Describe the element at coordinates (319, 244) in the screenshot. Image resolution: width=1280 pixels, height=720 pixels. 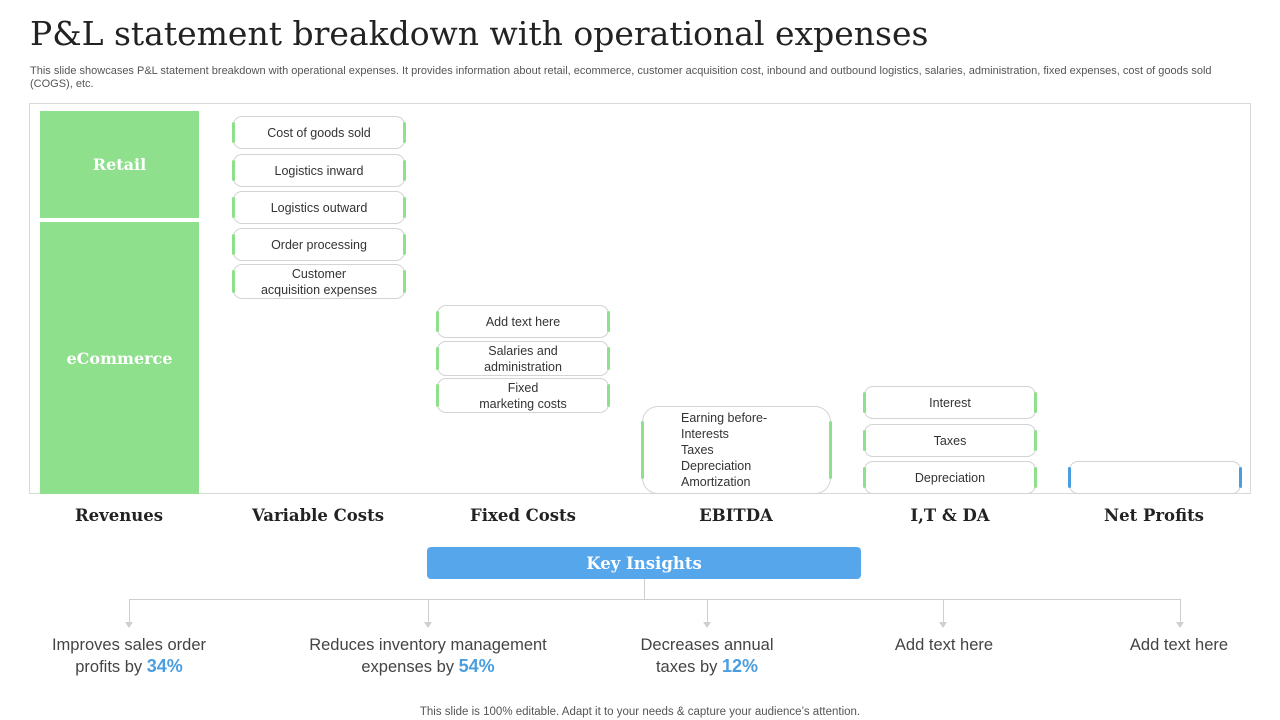
I see `variable-cost-item: Order processing` at that location.